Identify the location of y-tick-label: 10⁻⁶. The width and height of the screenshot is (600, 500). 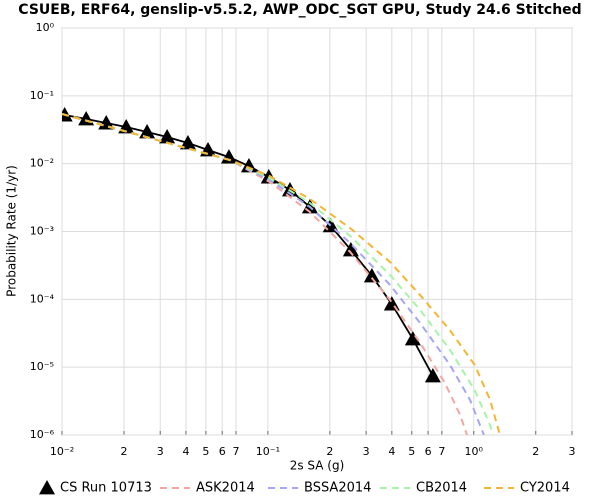
(42, 434).